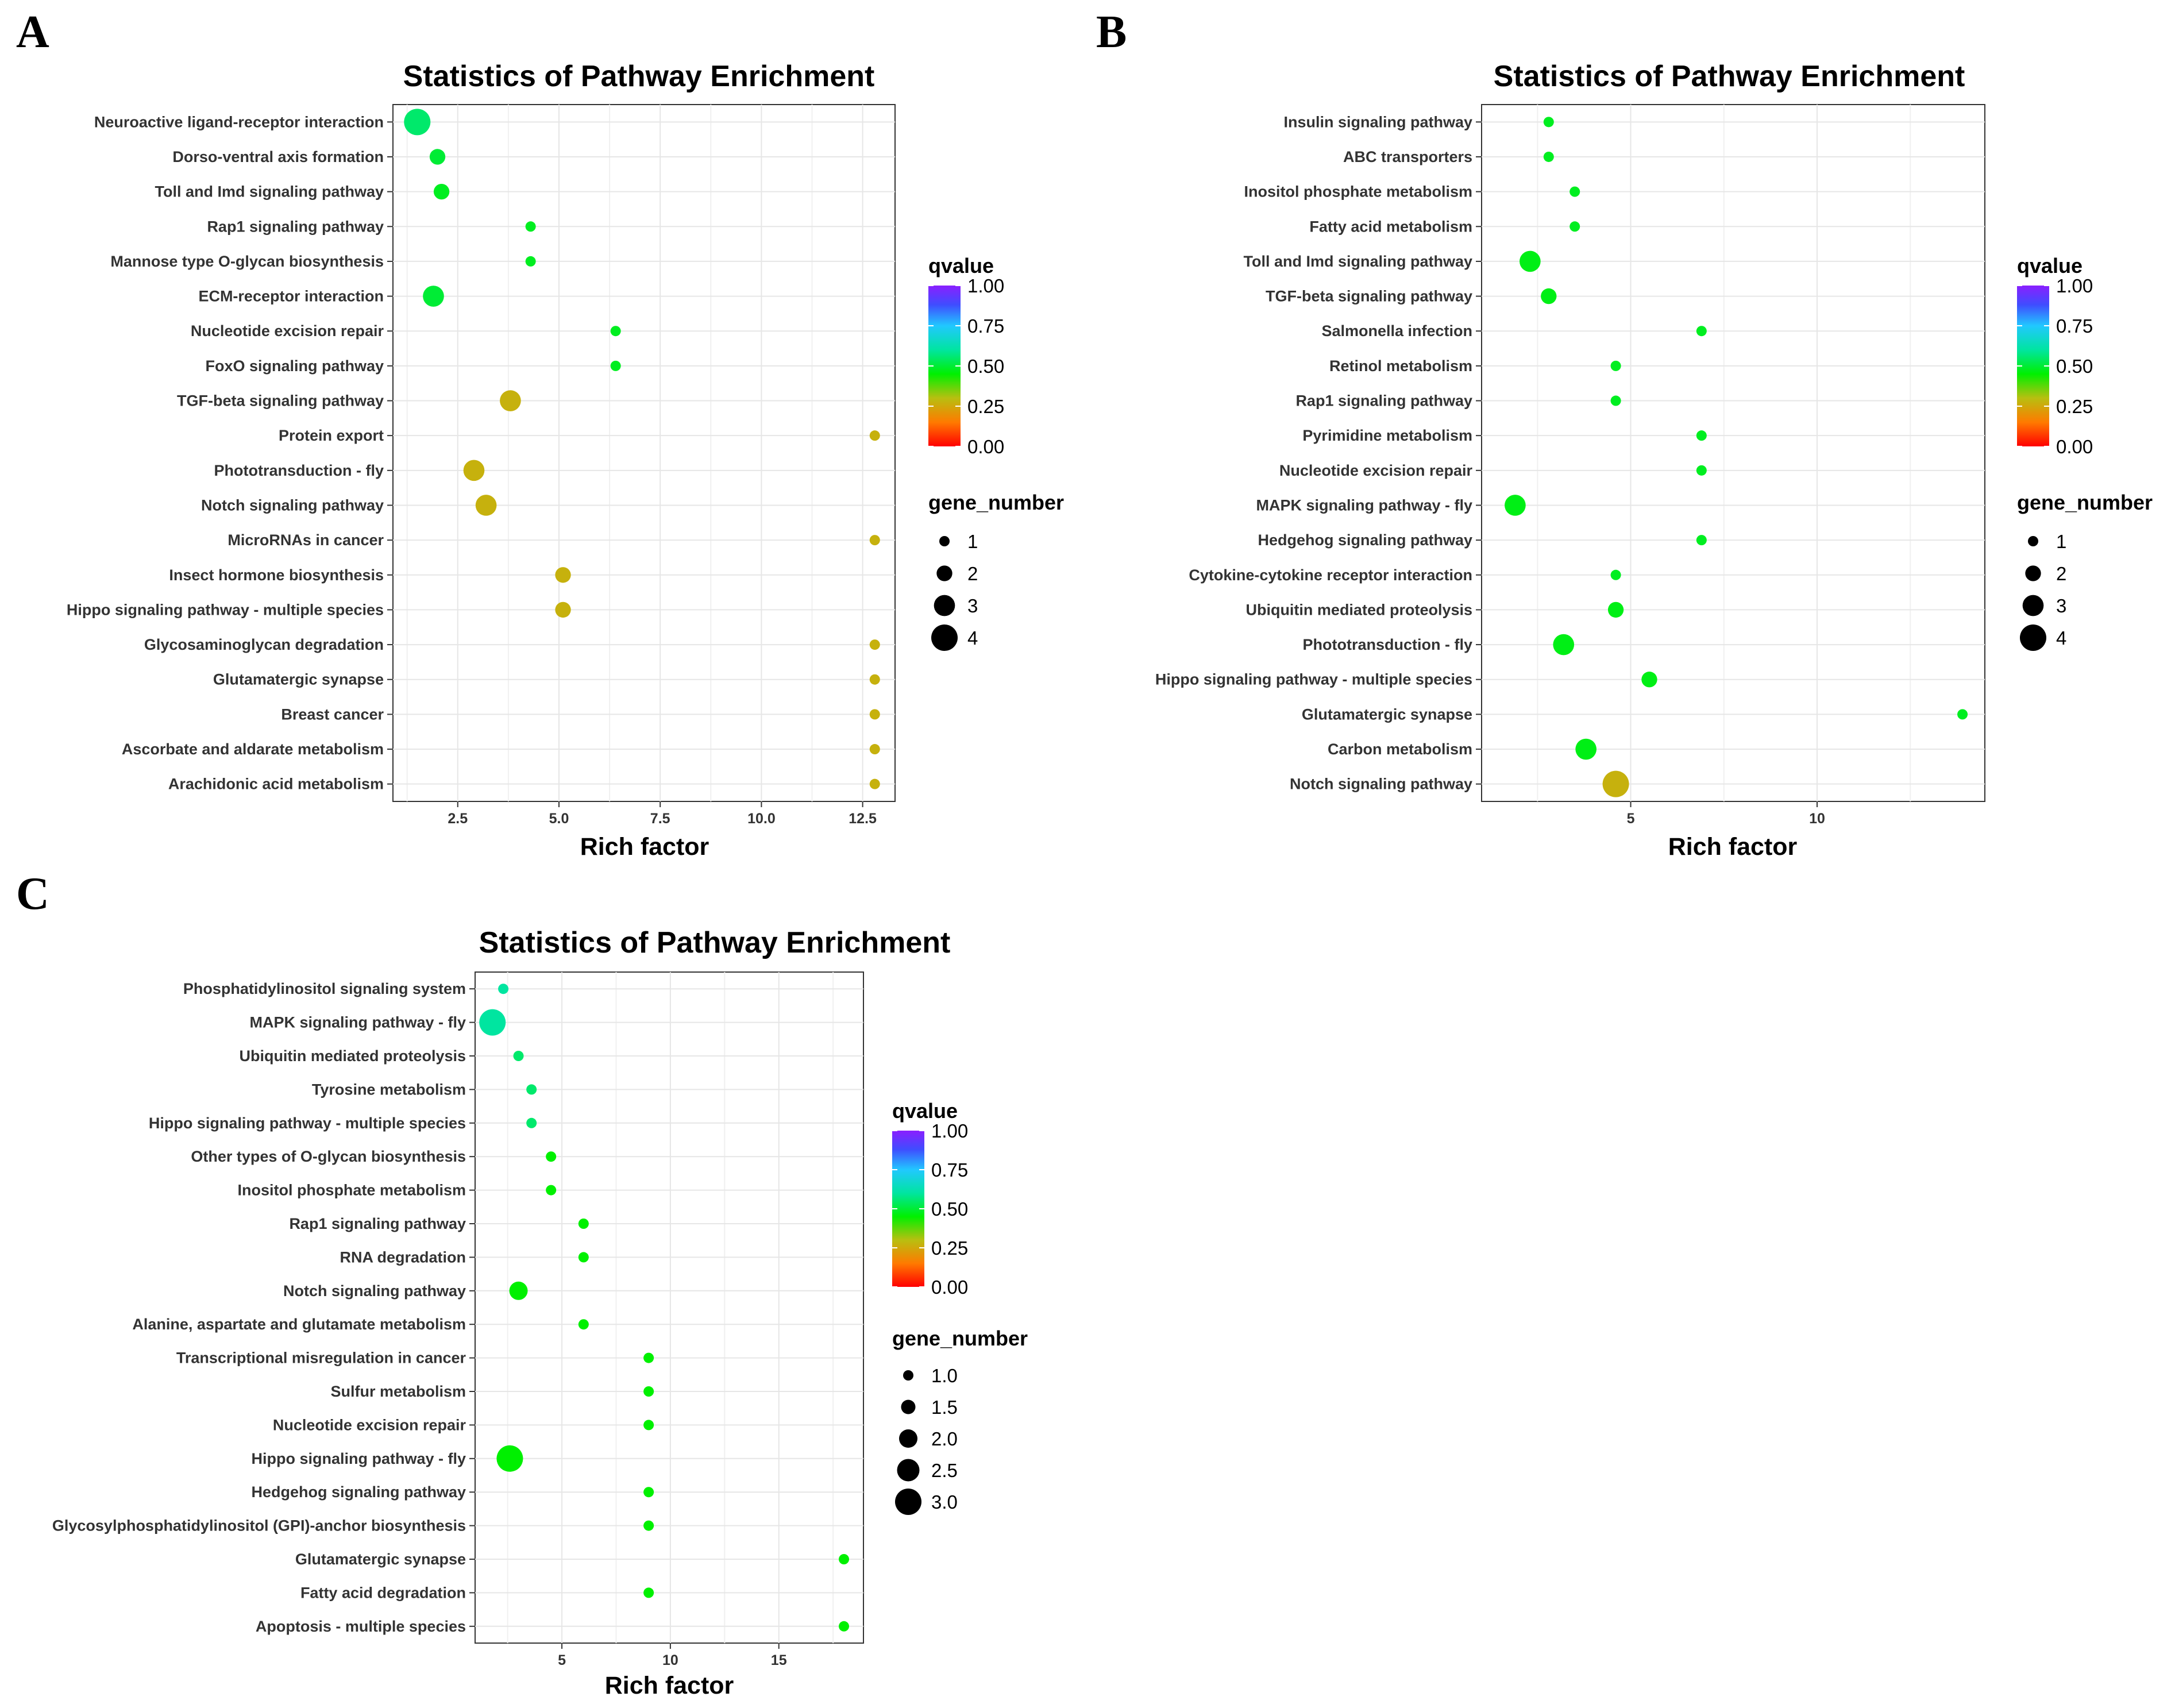 Image resolution: width=2175 pixels, height=1708 pixels. I want to click on pathway-label: Neuroactive ligand-receptor interaction, so click(239, 121).